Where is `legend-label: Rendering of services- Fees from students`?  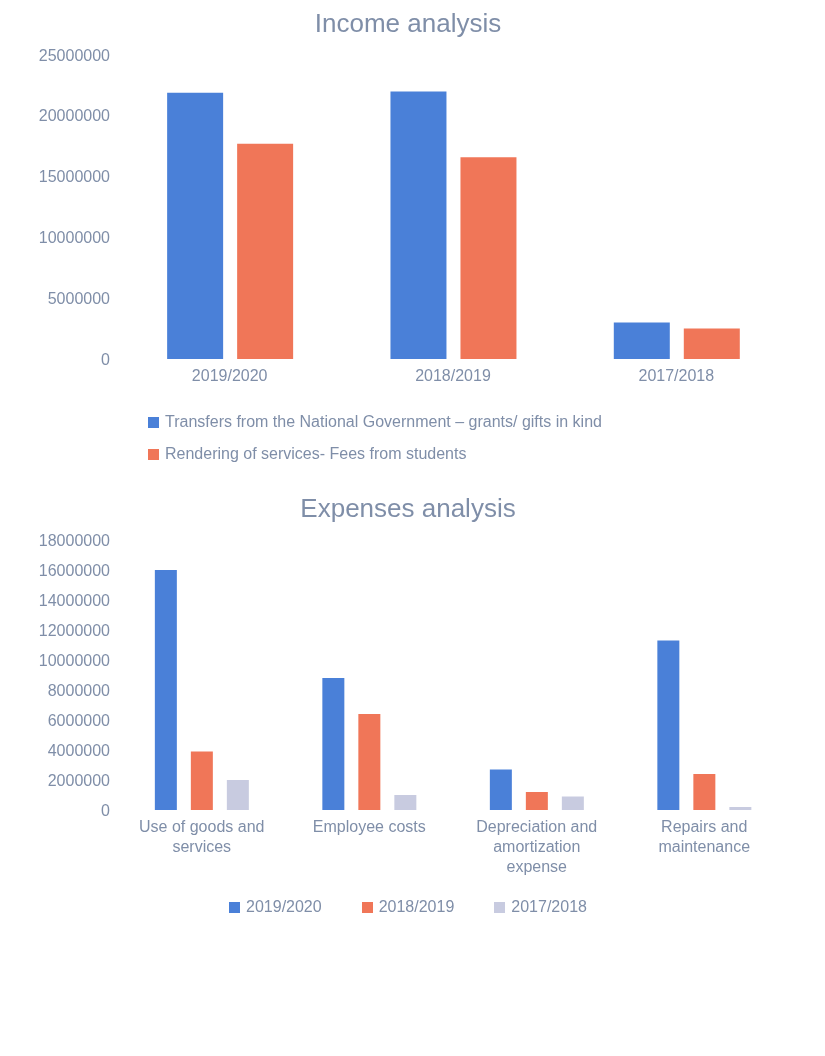 legend-label: Rendering of services- Fees from students is located at coordinates (316, 454).